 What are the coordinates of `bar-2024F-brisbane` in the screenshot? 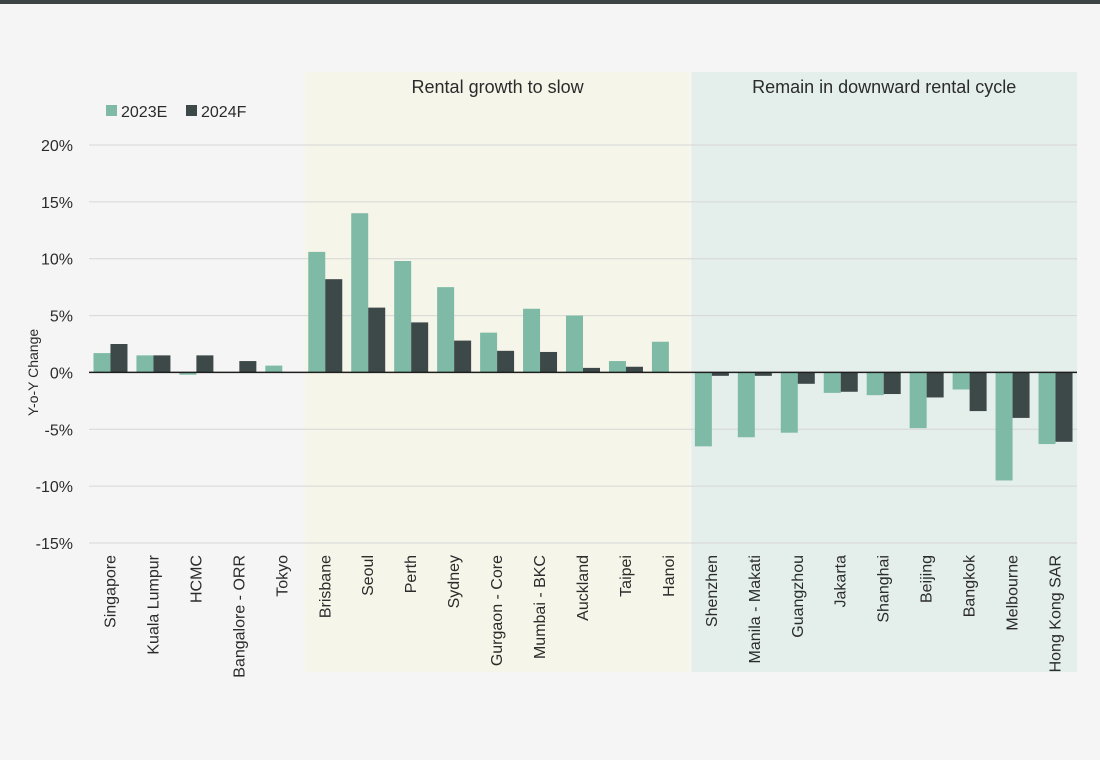 It's located at (334, 326).